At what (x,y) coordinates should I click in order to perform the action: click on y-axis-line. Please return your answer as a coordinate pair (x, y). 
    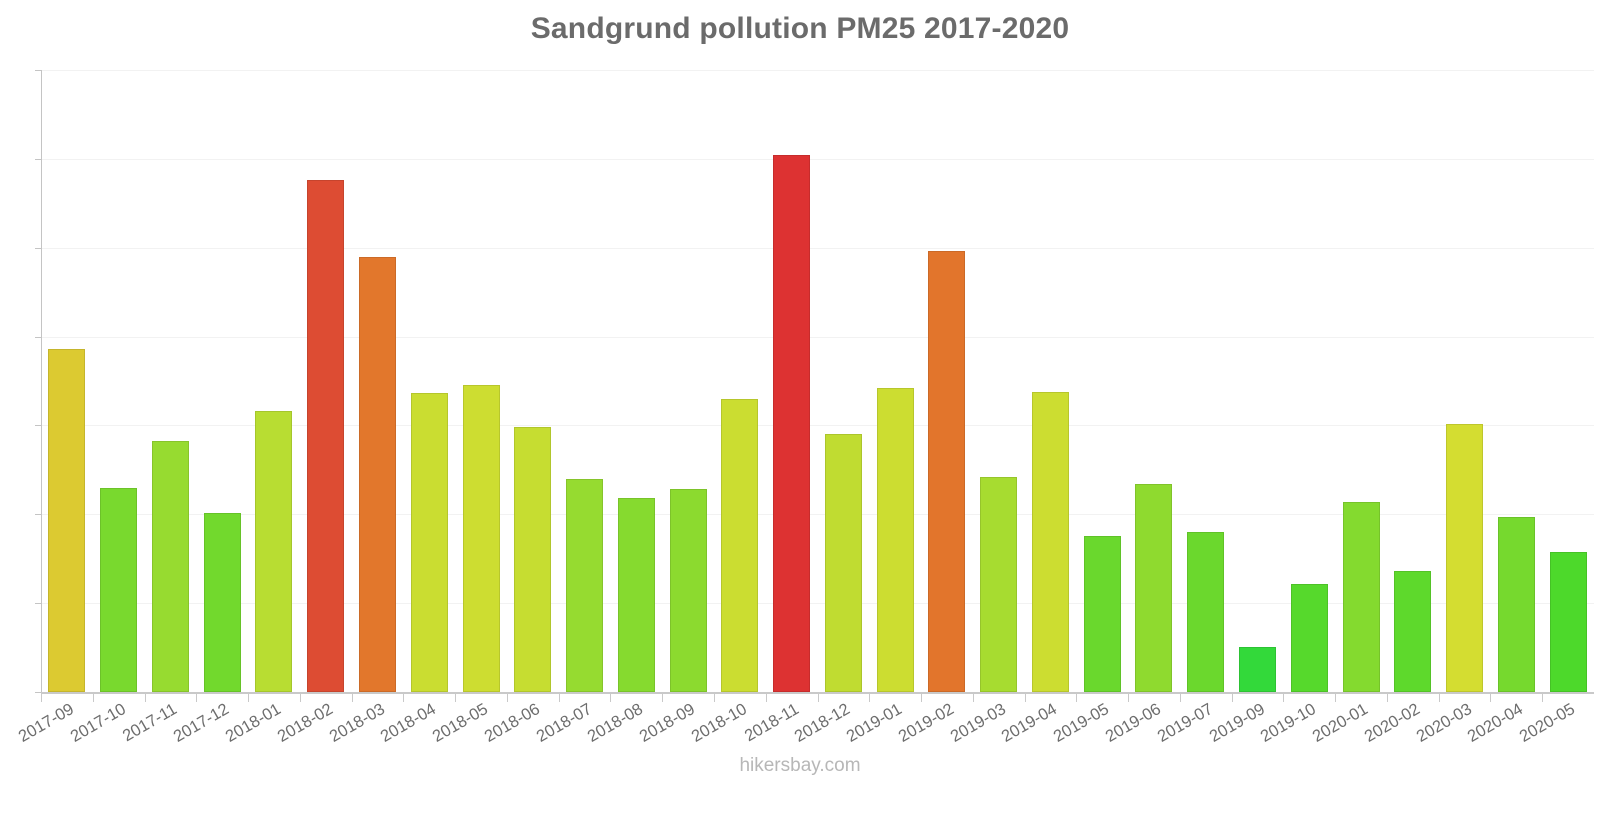
    Looking at the image, I should click on (41, 381).